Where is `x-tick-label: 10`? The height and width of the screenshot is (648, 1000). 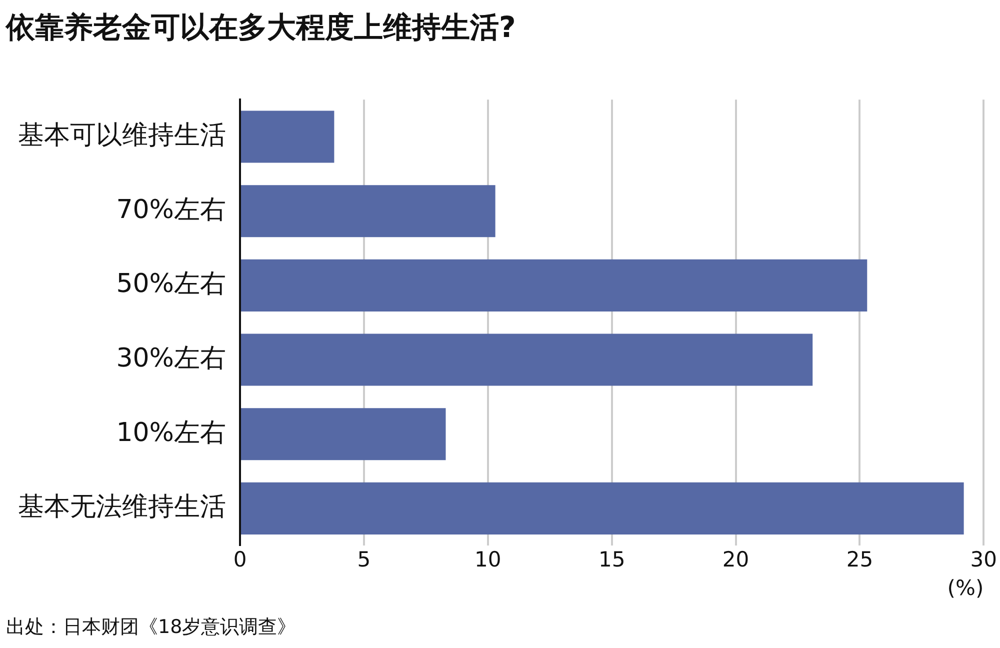
x-tick-label: 10 is located at coordinates (488, 560).